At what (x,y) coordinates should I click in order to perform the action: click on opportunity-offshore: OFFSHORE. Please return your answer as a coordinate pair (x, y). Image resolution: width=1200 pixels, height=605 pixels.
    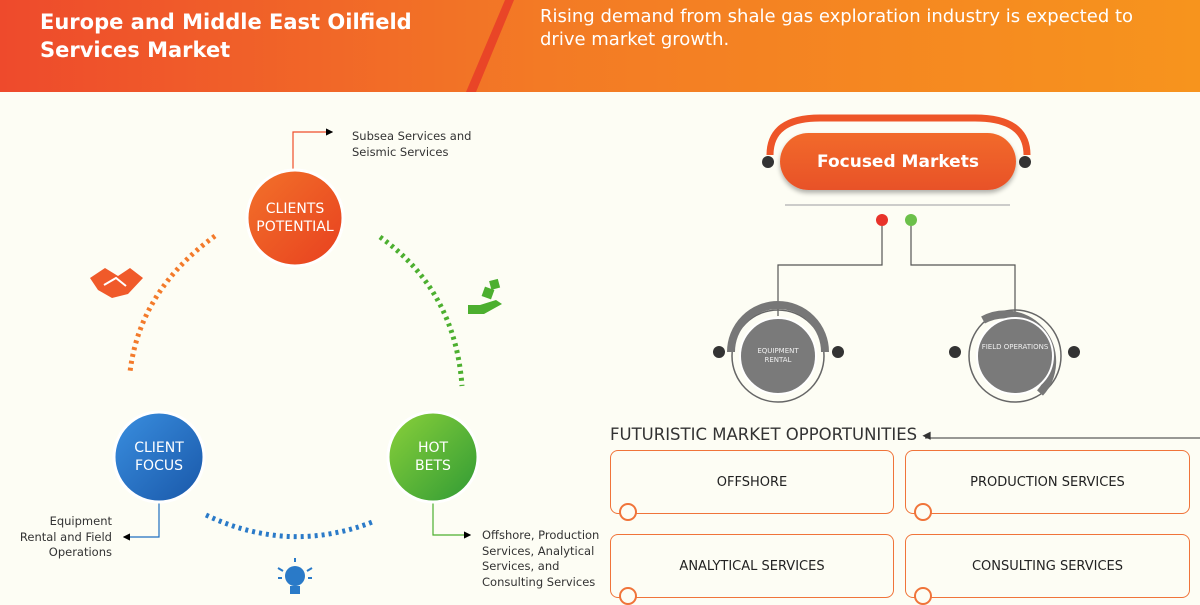
    Looking at the image, I should click on (752, 485).